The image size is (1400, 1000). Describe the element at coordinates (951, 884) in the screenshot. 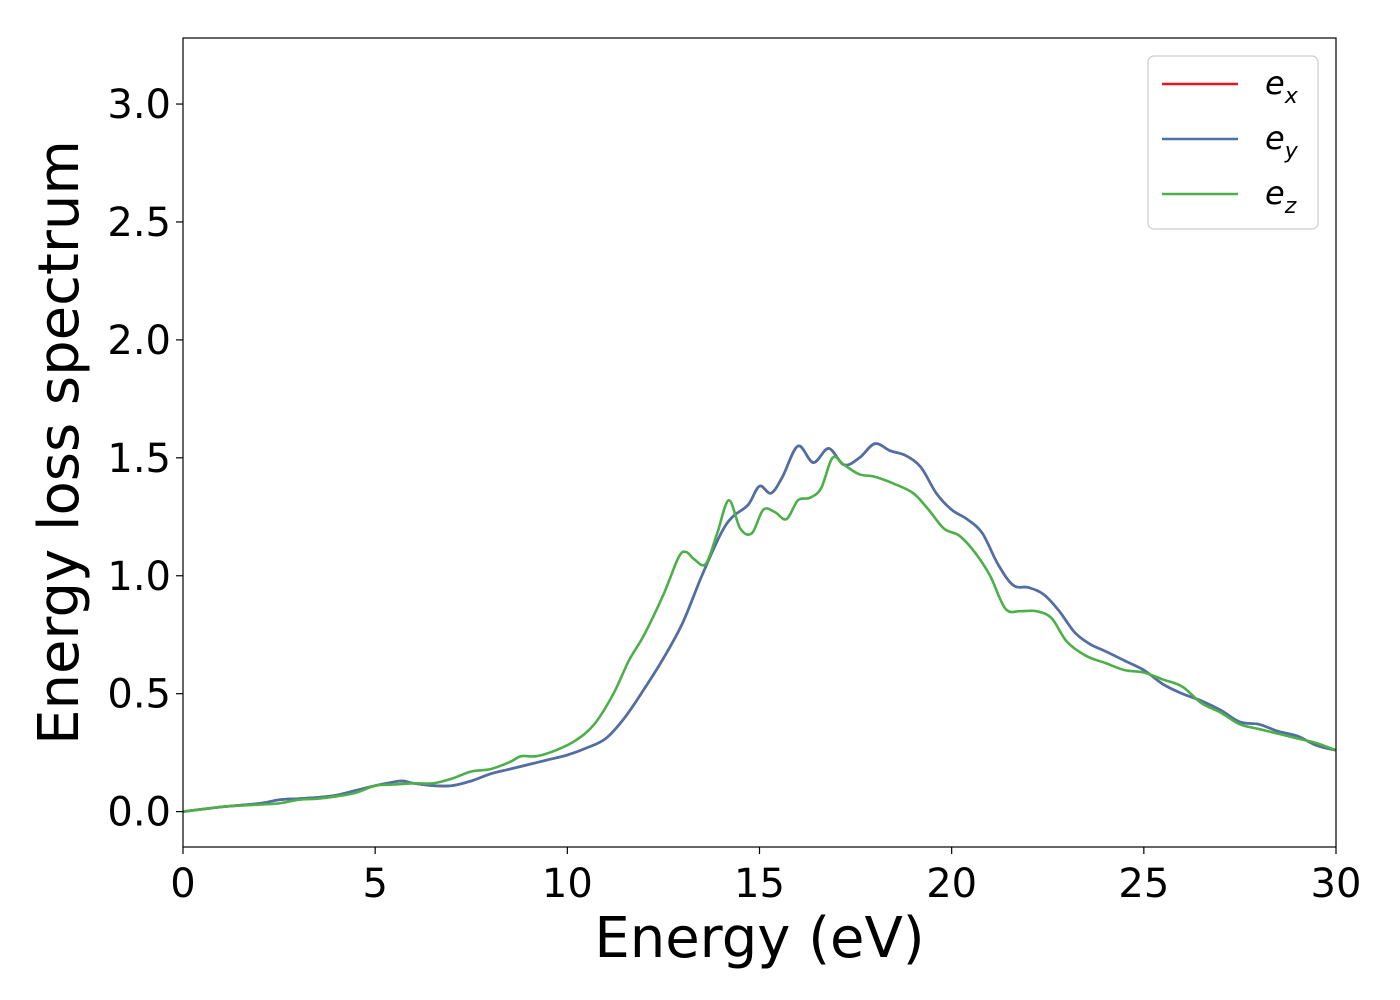

I see `x-tick-label: 20` at that location.